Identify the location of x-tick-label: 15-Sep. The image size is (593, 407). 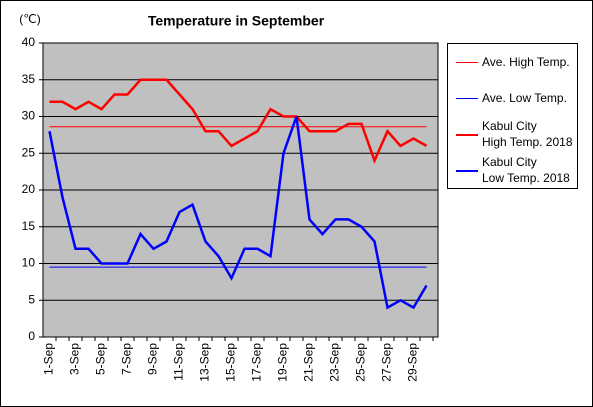
(231, 362).